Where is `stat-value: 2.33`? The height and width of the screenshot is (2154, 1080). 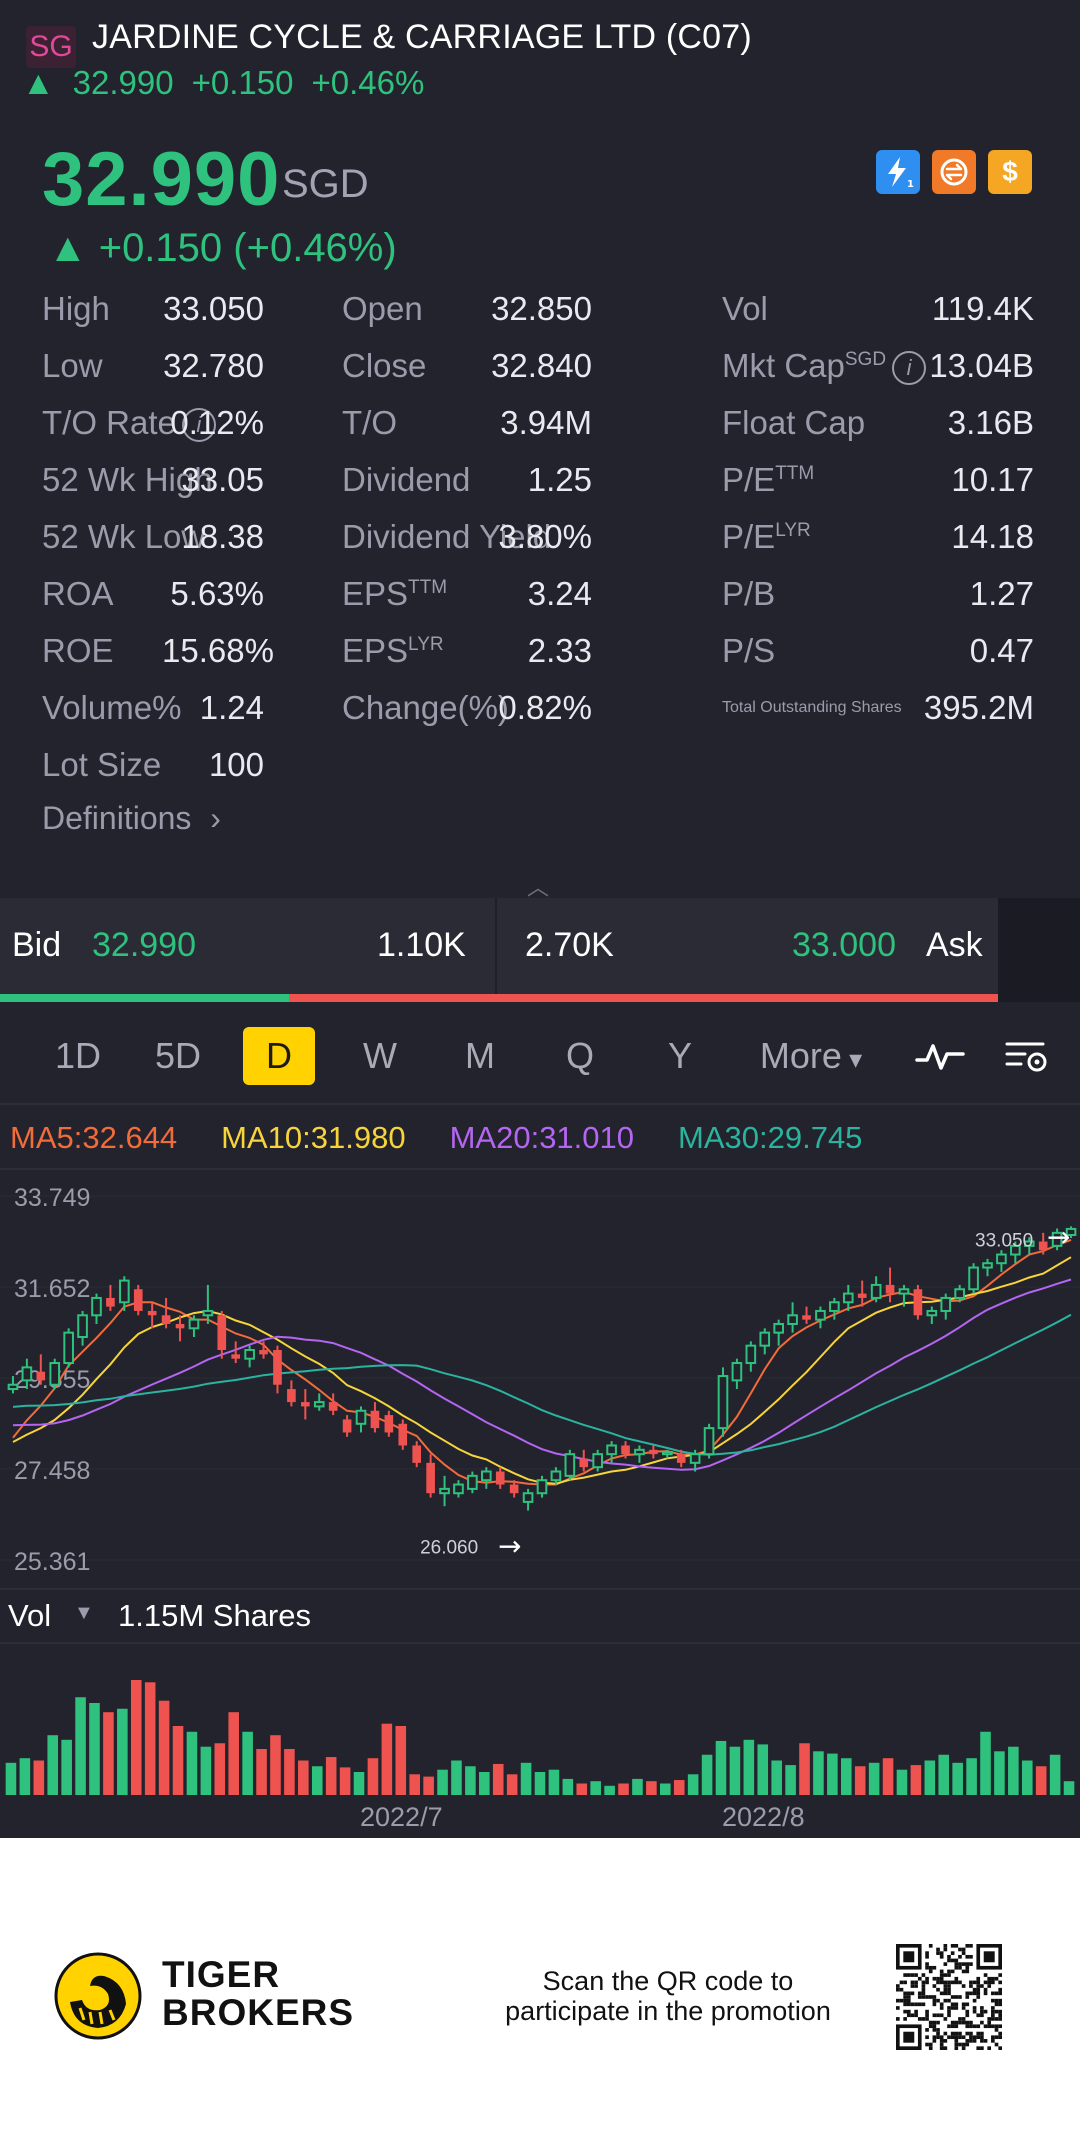
stat-value: 2.33 is located at coordinates (559, 650).